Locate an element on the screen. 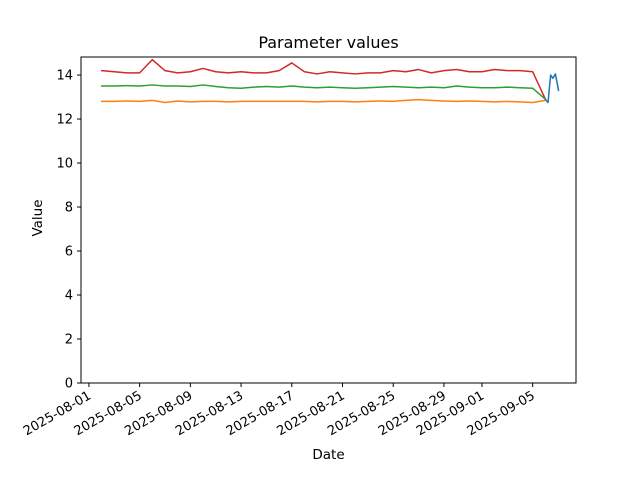 This screenshot has width=640, height=480. y-tick-label: 6 is located at coordinates (69, 252).